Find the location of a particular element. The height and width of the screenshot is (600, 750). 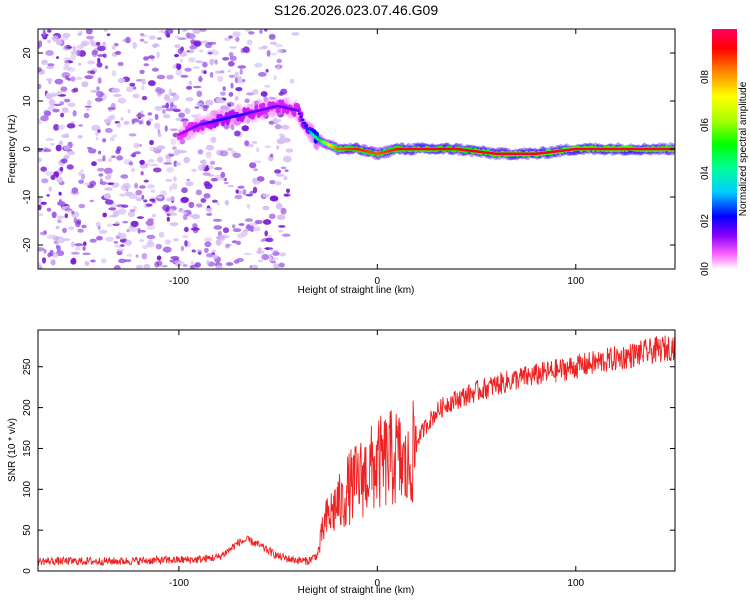

y-tick-label: -10 is located at coordinates (27, 196).